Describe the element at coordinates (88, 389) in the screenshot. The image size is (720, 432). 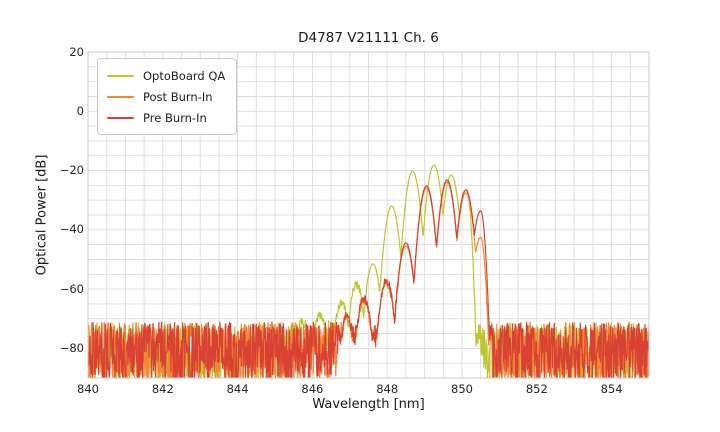
I see `x-tick-label: 840` at that location.